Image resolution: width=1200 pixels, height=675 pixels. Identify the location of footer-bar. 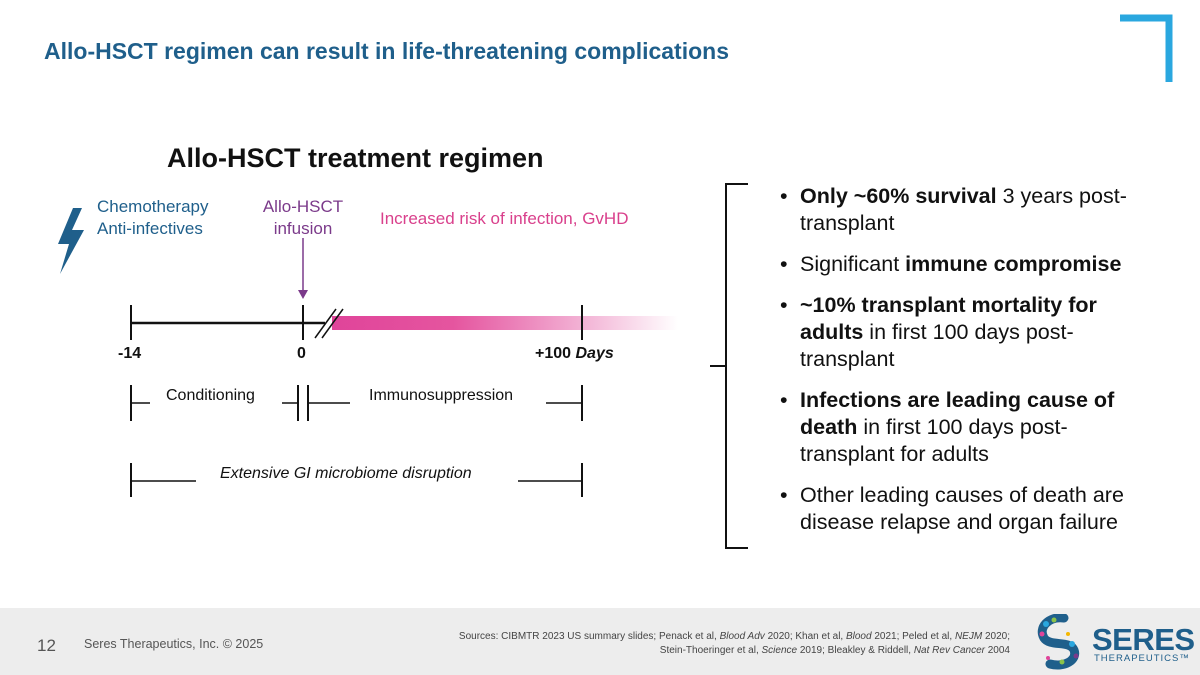
(600, 641).